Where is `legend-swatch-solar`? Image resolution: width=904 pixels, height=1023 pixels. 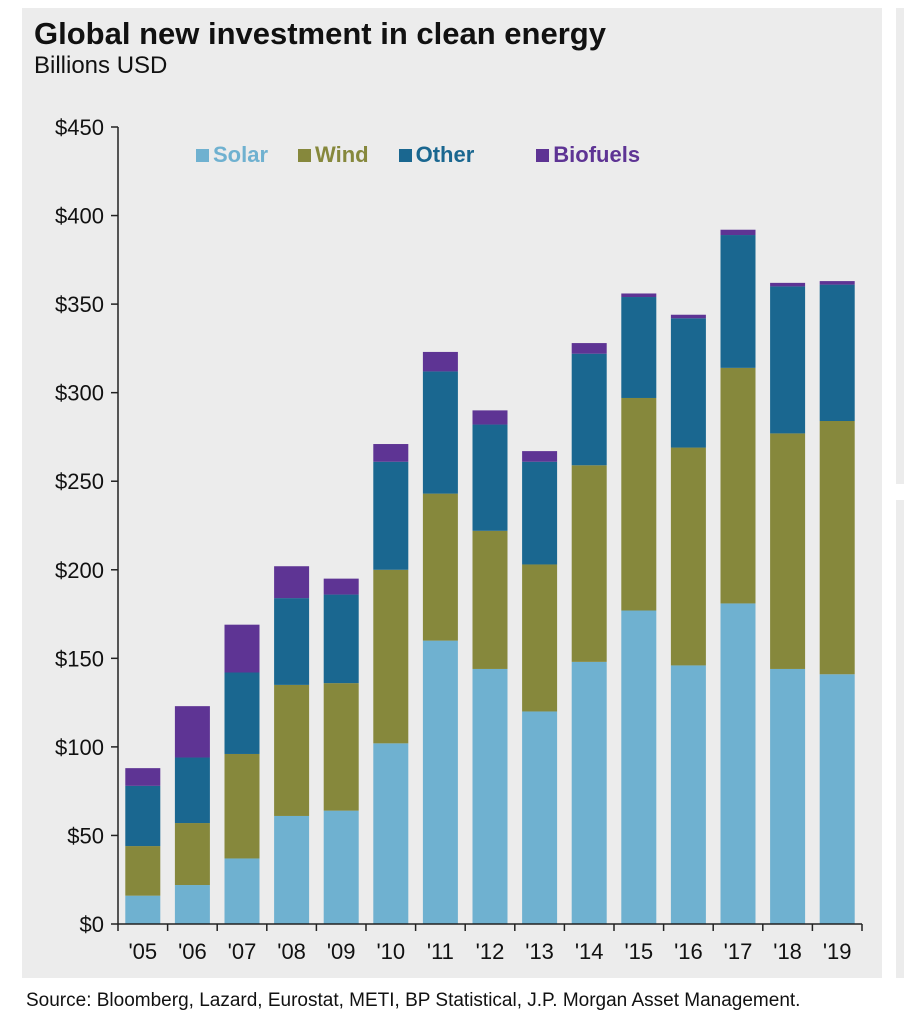
legend-swatch-solar is located at coordinates (202, 155).